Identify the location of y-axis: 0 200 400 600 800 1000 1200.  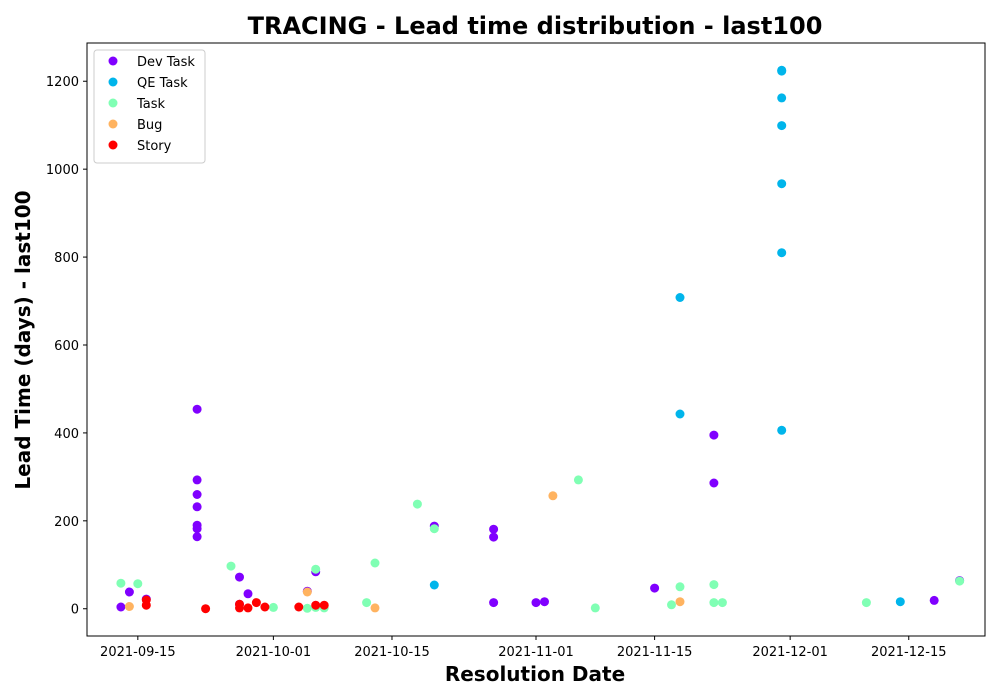
(66, 346).